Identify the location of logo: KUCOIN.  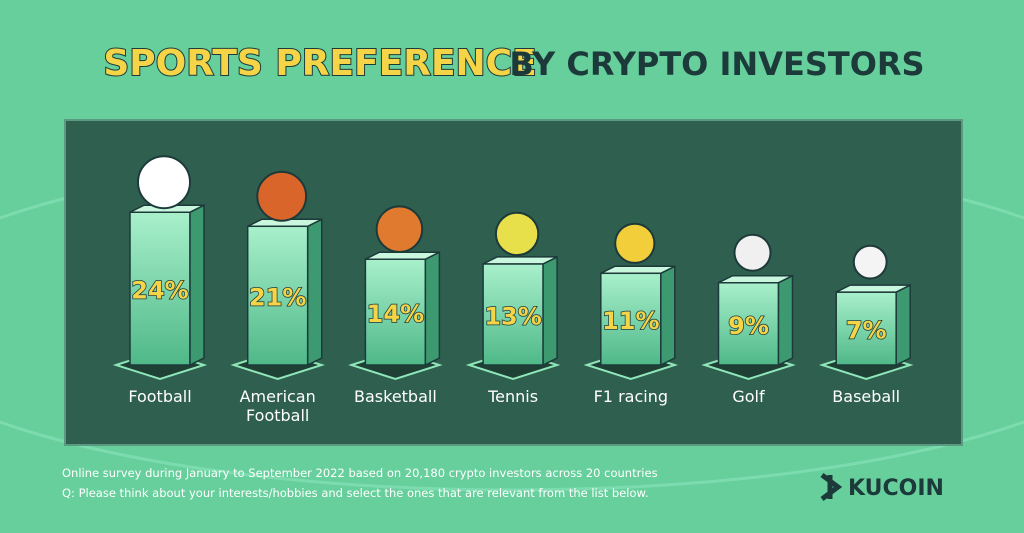
(882, 487).